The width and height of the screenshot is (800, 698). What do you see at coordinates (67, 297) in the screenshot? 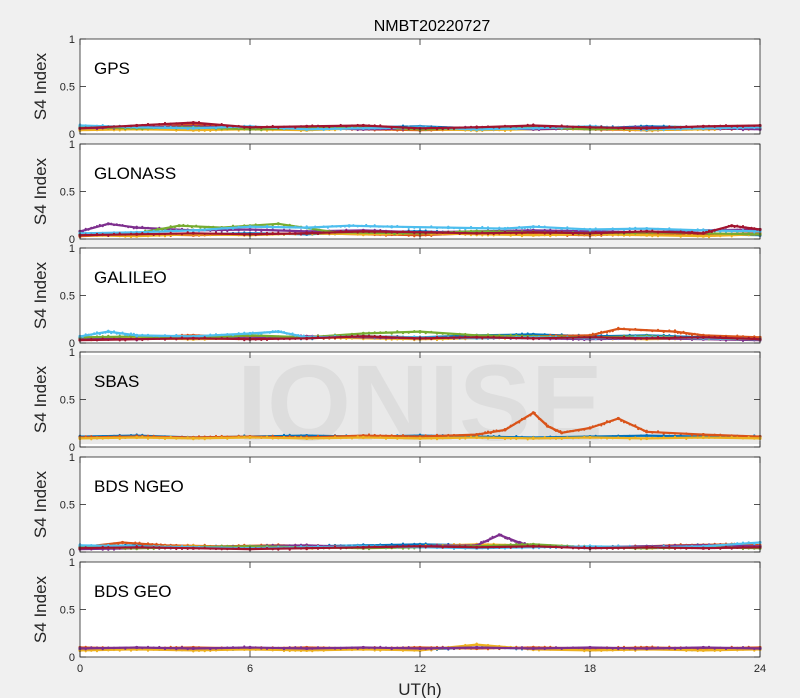
I see `y-tick-label: 0.5` at bounding box center [67, 297].